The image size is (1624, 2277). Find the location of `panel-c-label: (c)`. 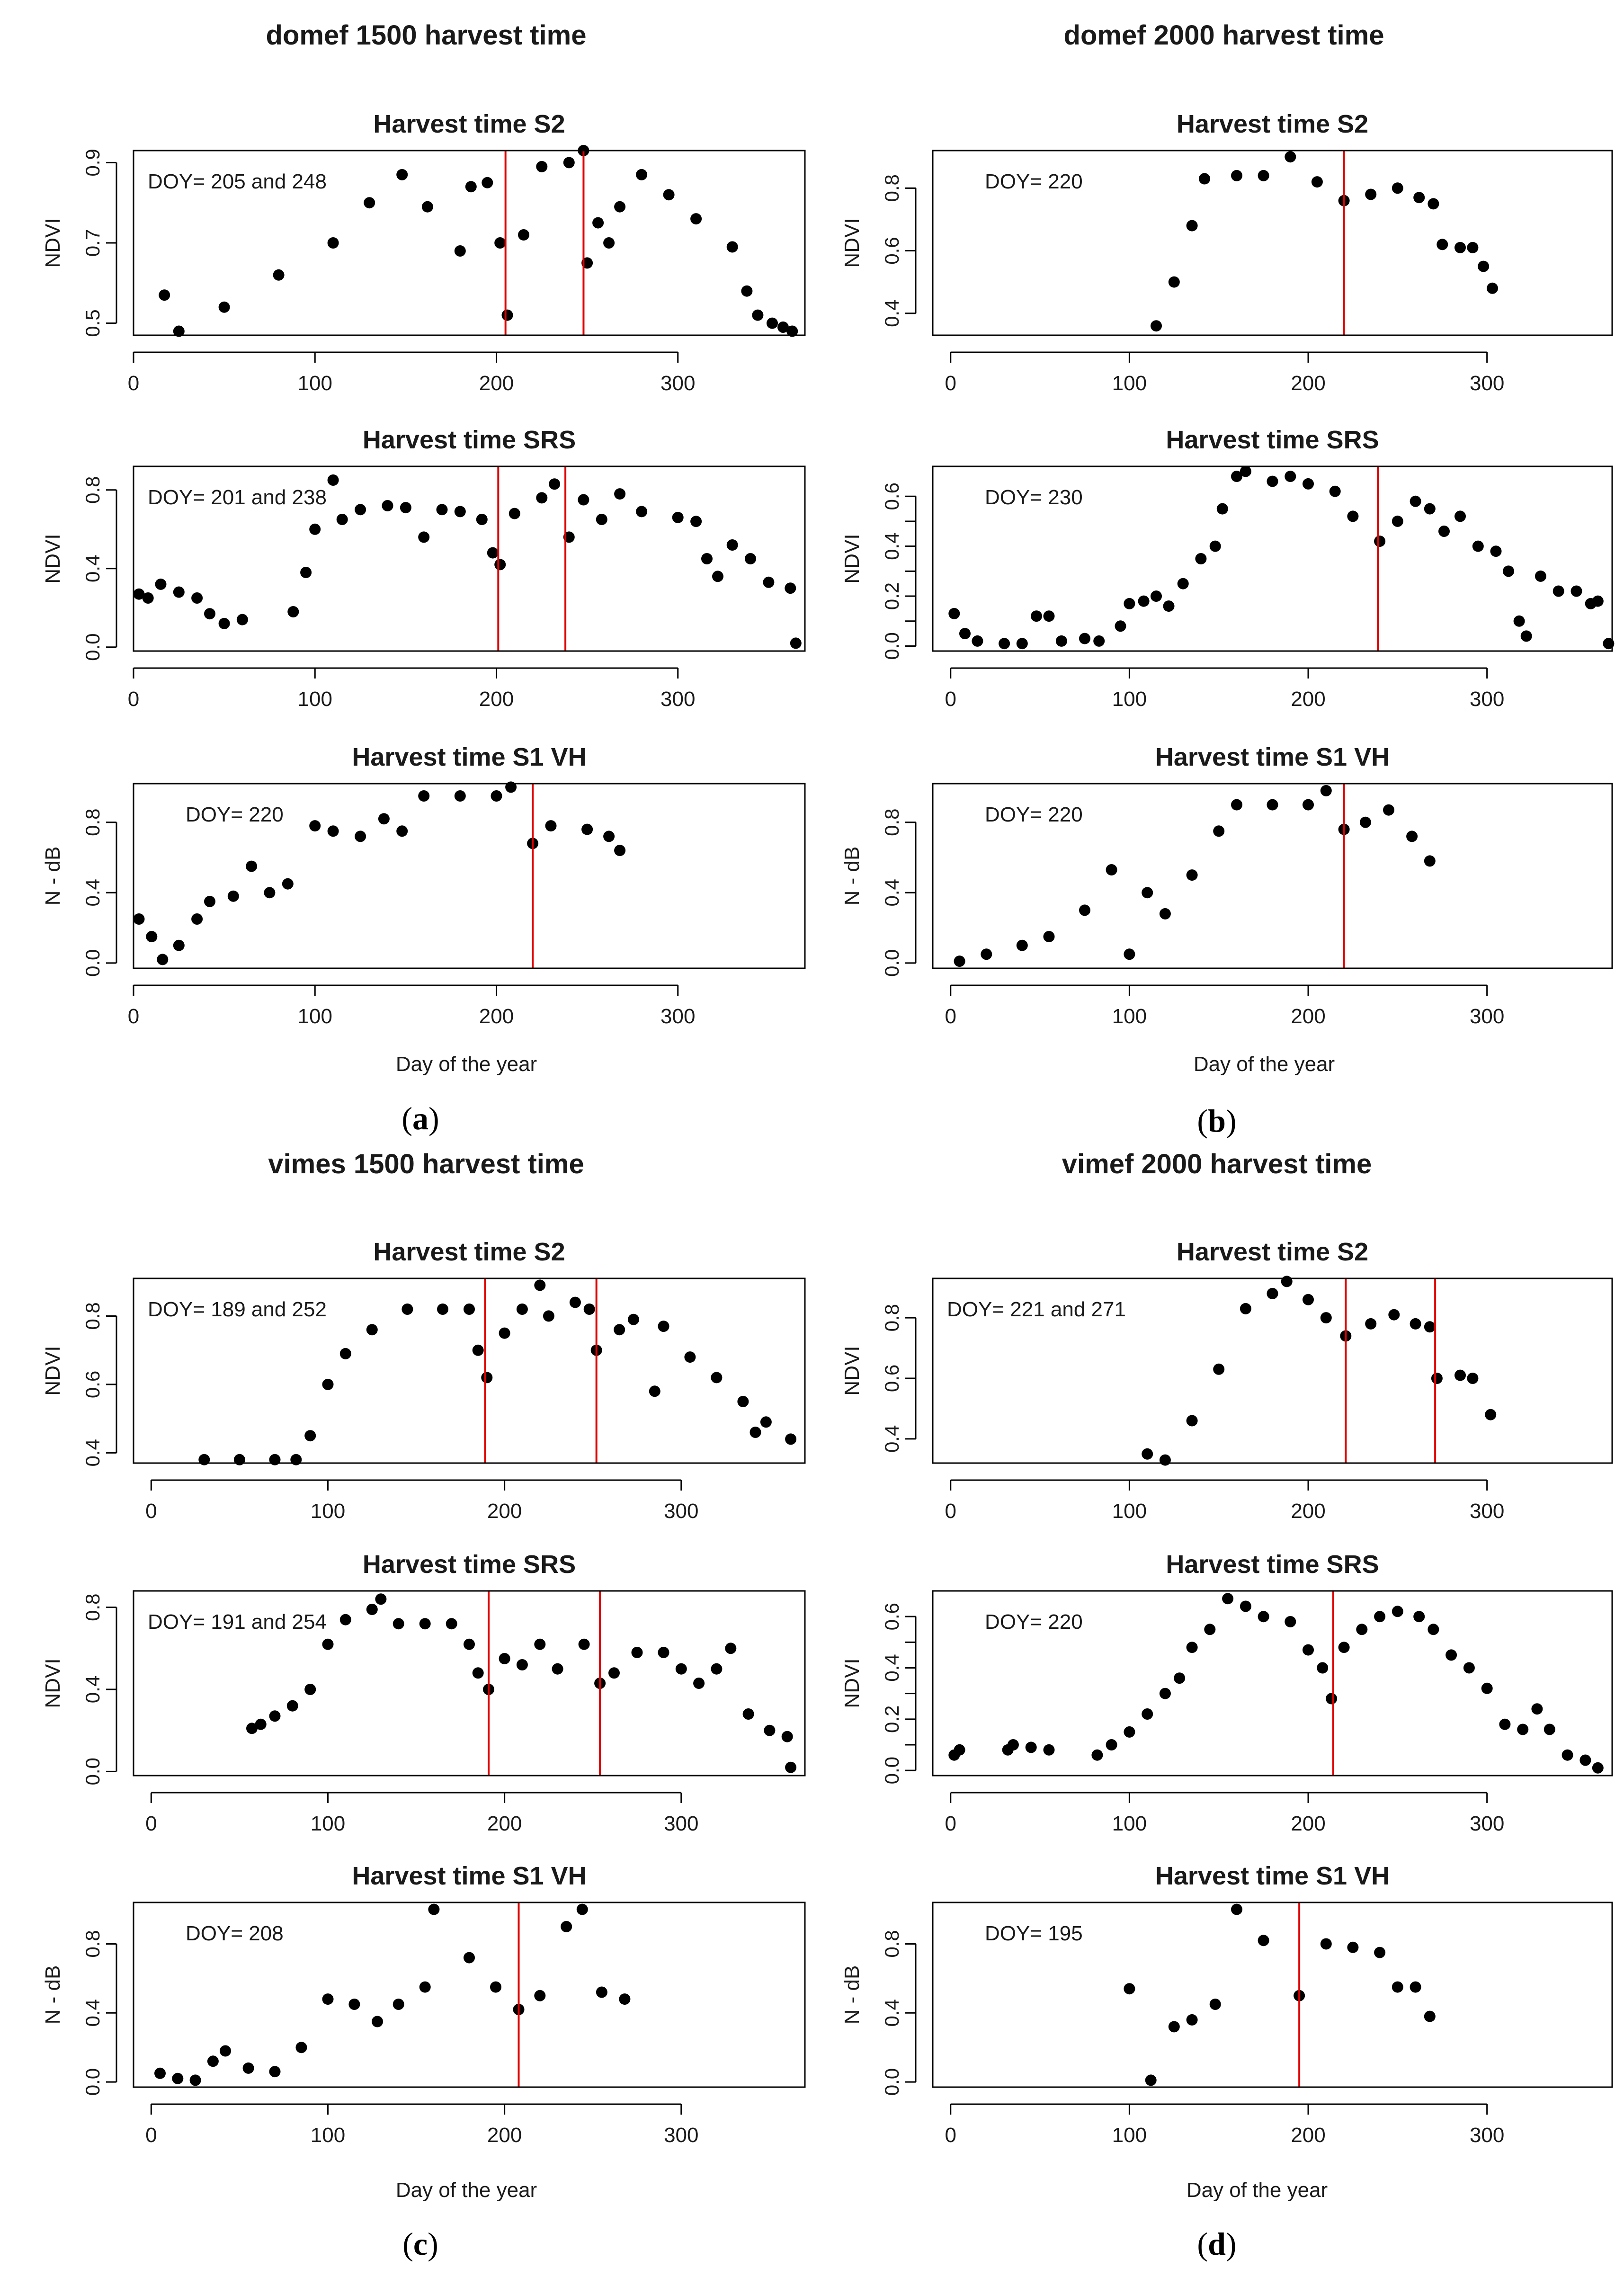

panel-c-label: (c) is located at coordinates (420, 2244).